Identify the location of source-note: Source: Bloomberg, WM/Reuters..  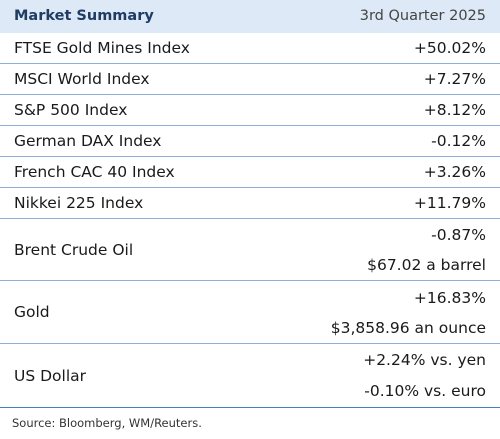
(107, 423).